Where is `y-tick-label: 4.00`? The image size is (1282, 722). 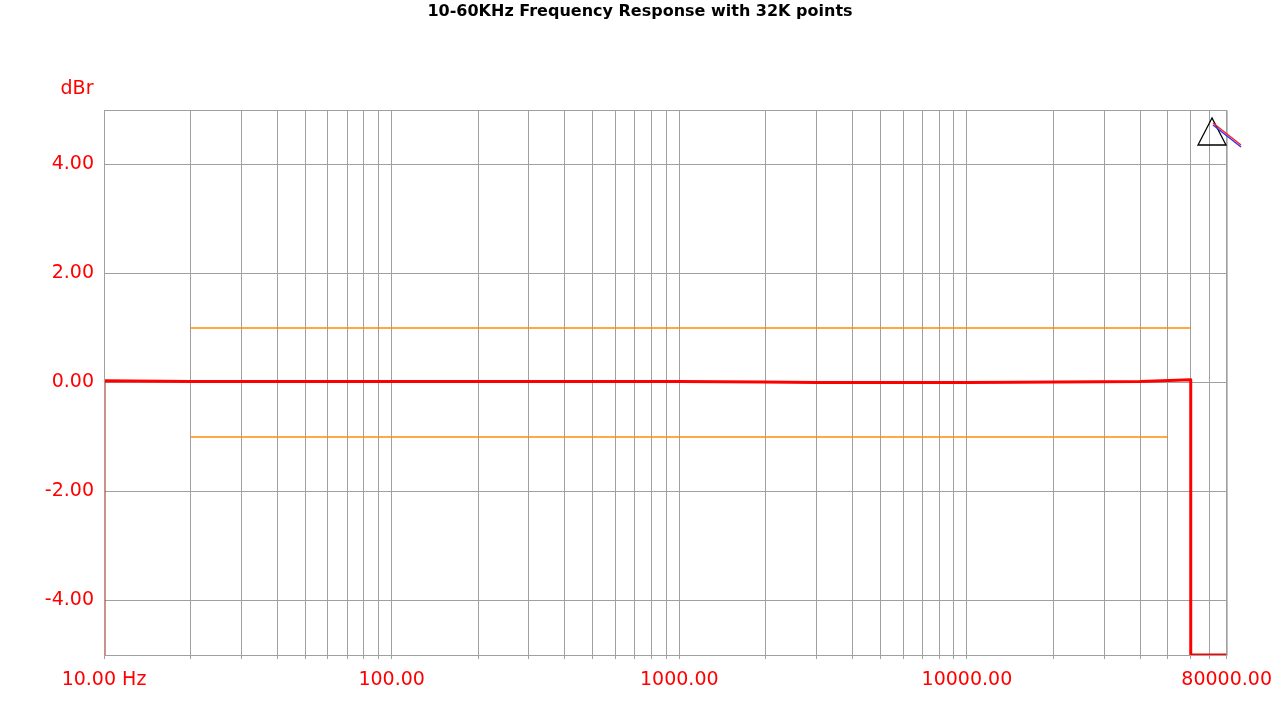
y-tick-label: 4.00 is located at coordinates (72, 162).